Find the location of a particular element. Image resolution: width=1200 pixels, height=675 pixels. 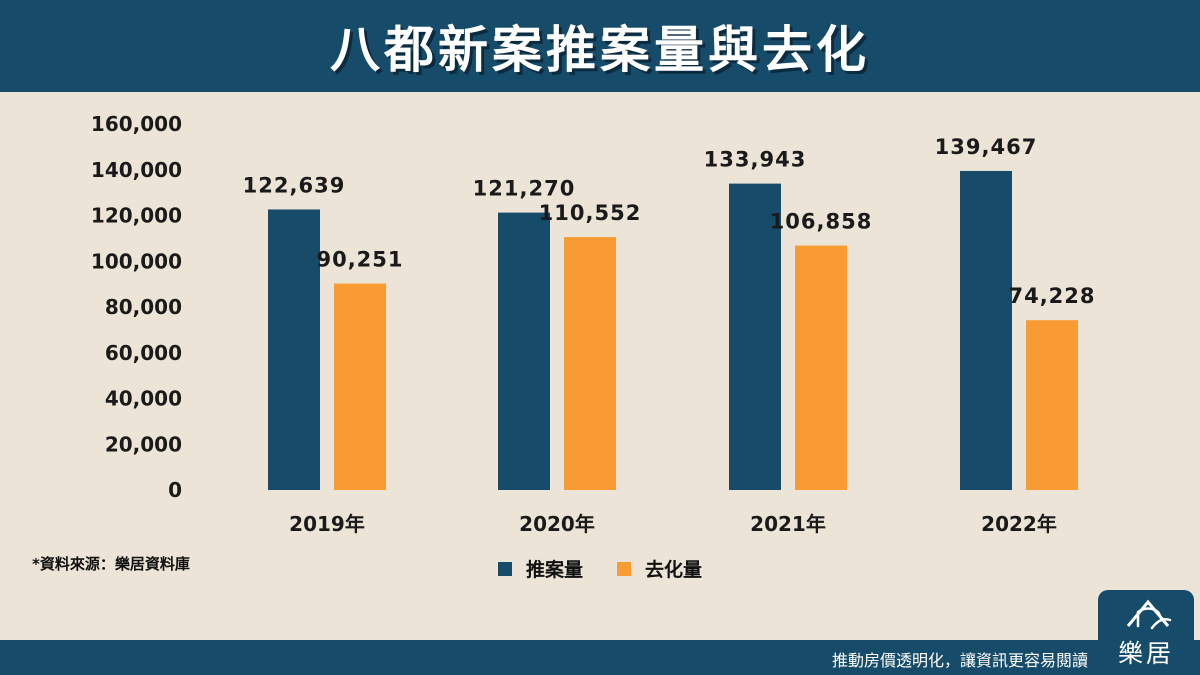

footer-bar: 推動房價透明化，讓資訊更容易閱讀 is located at coordinates (600, 657).